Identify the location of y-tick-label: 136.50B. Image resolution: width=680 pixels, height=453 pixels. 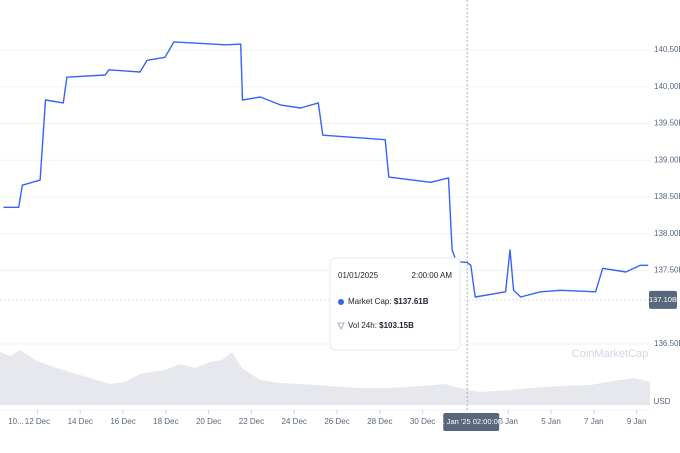
(667, 343).